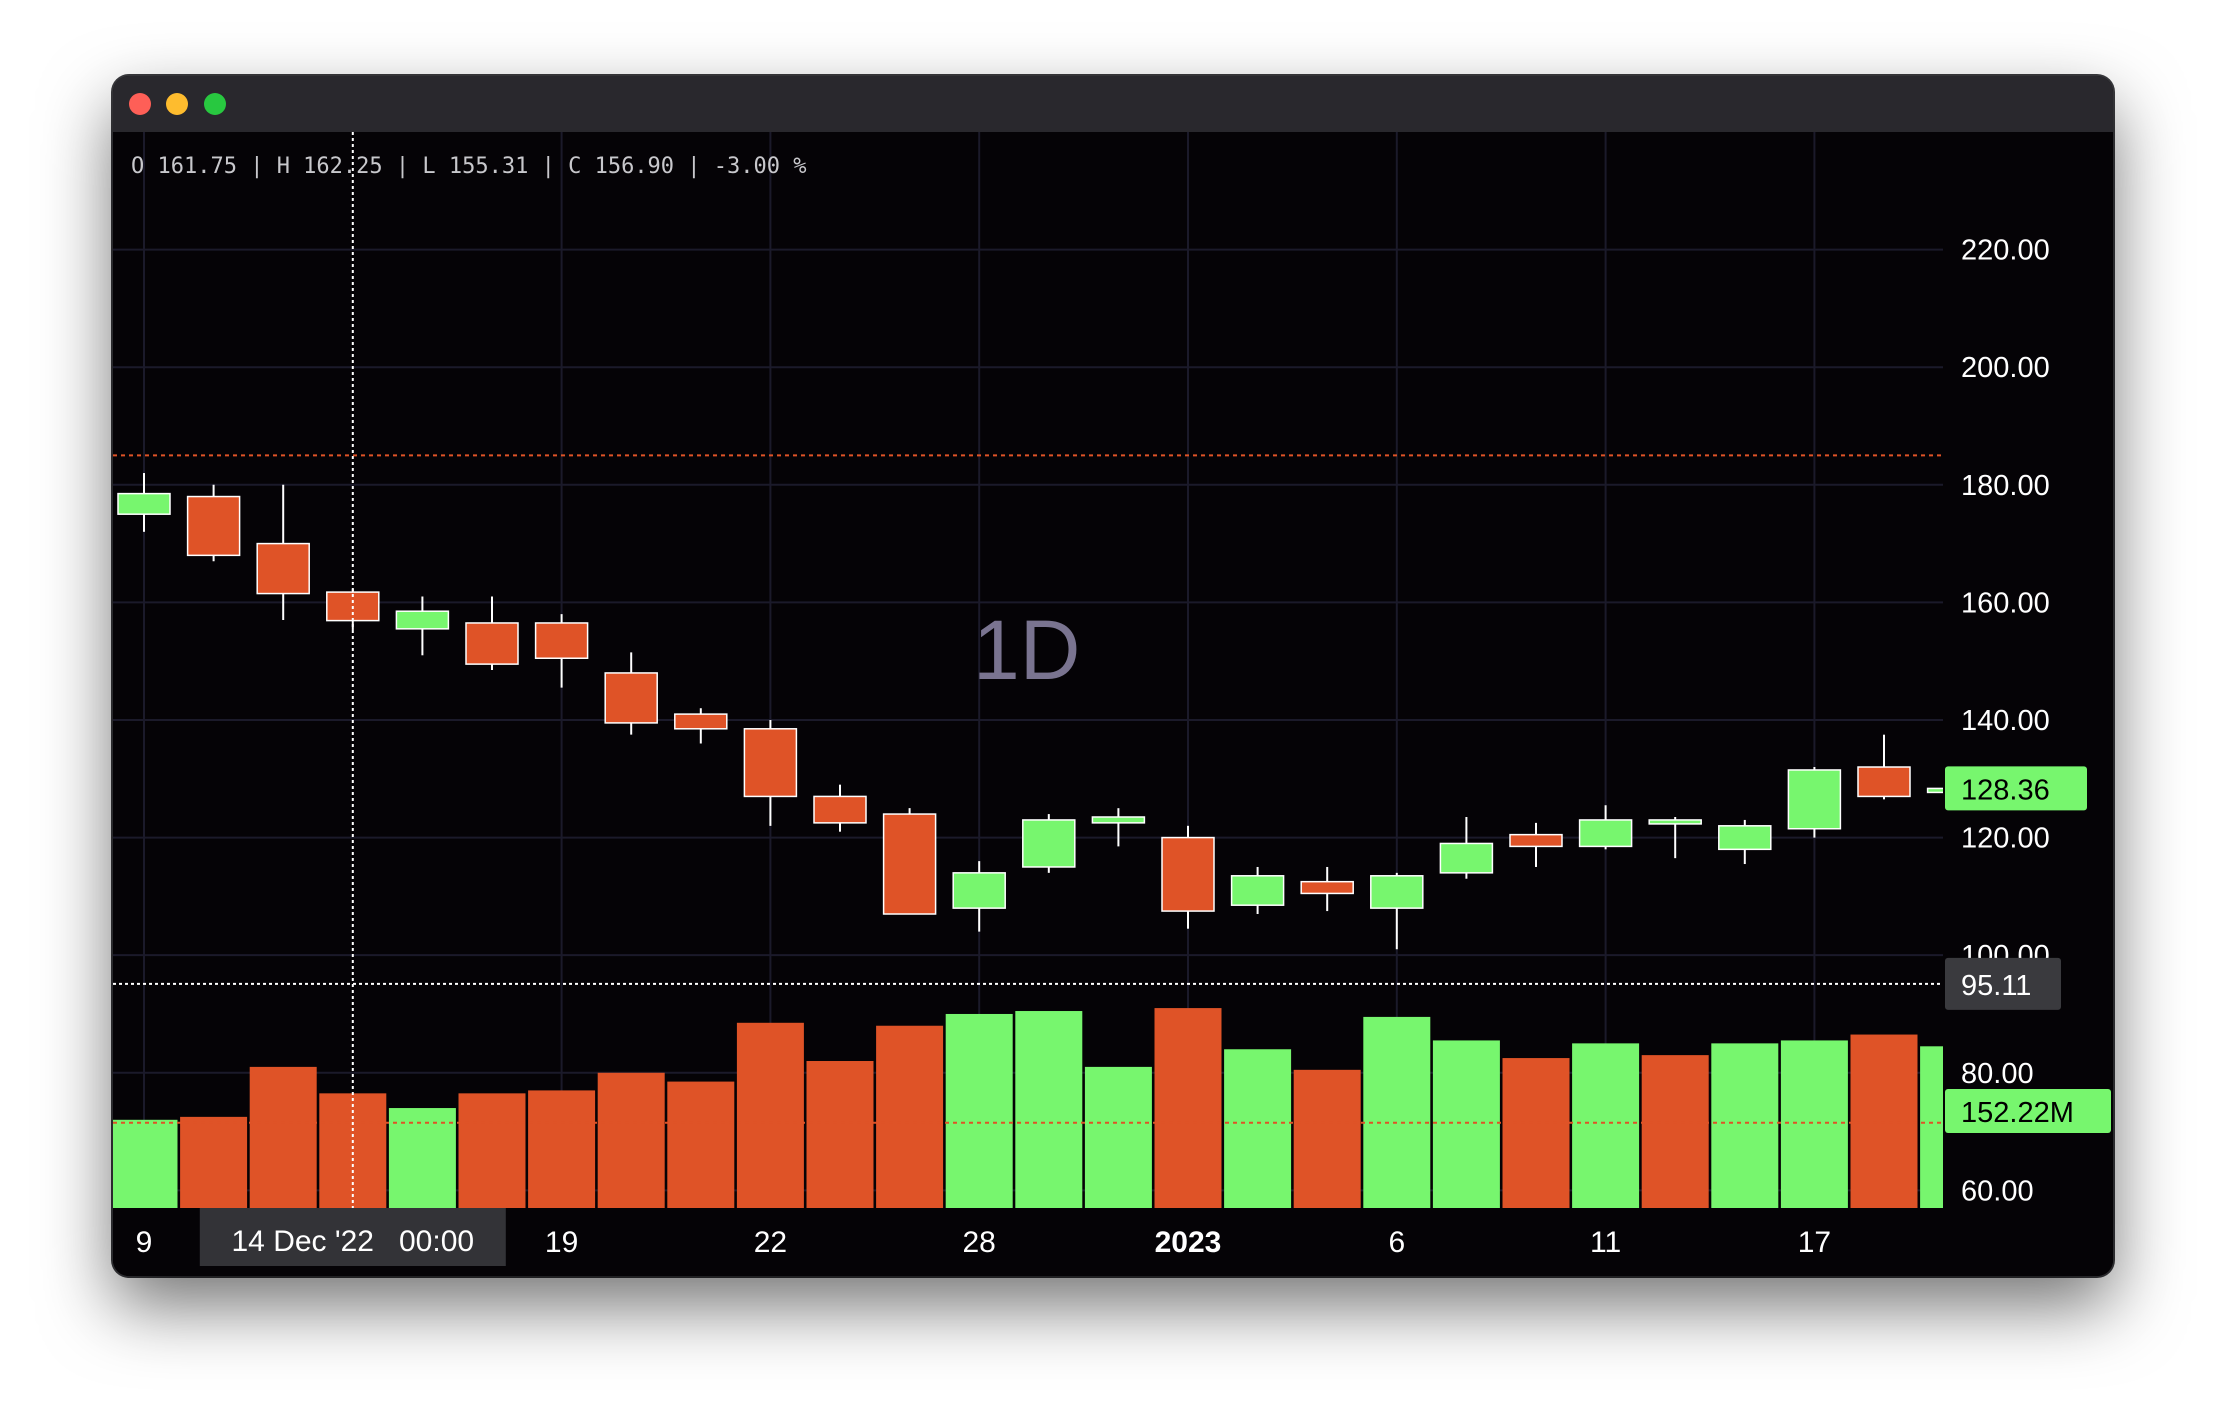 Image resolution: width=2224 pixels, height=1424 pixels. What do you see at coordinates (1814, 1242) in the screenshot?
I see `time-tick-label: 17` at bounding box center [1814, 1242].